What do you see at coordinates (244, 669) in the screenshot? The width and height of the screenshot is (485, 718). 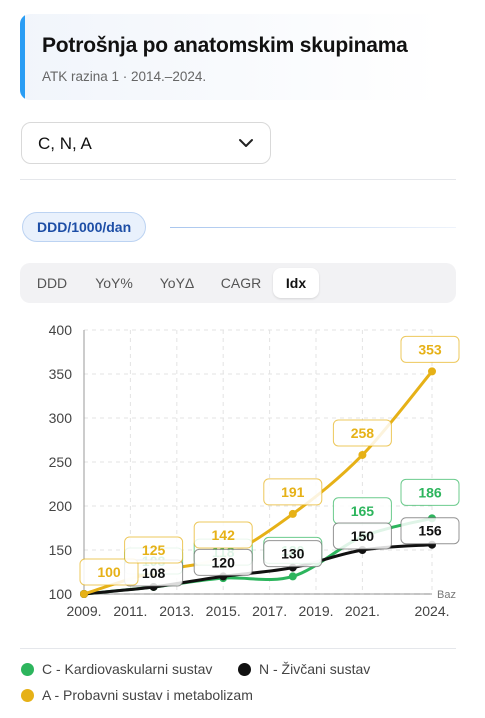 I see `legend-dot-n` at bounding box center [244, 669].